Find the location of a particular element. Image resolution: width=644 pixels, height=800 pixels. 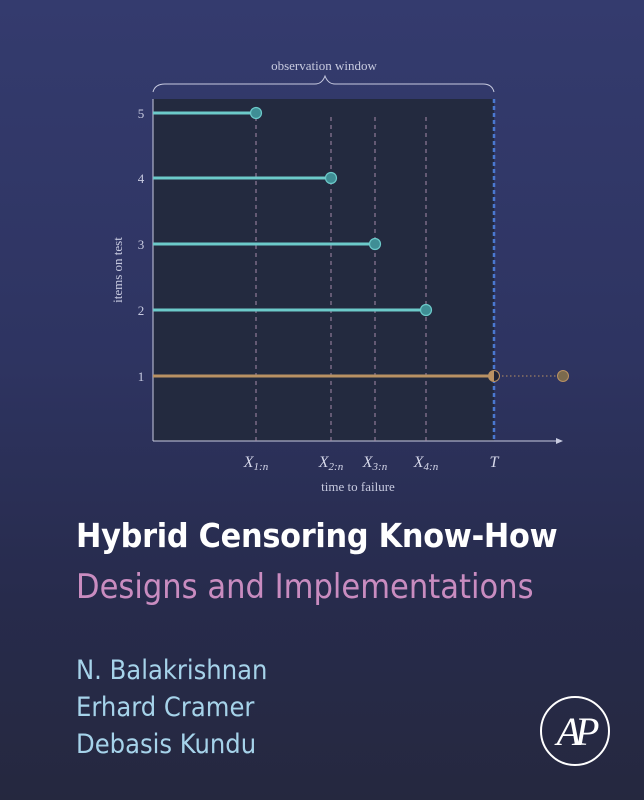

brace-label: observation window is located at coordinates (324, 65).